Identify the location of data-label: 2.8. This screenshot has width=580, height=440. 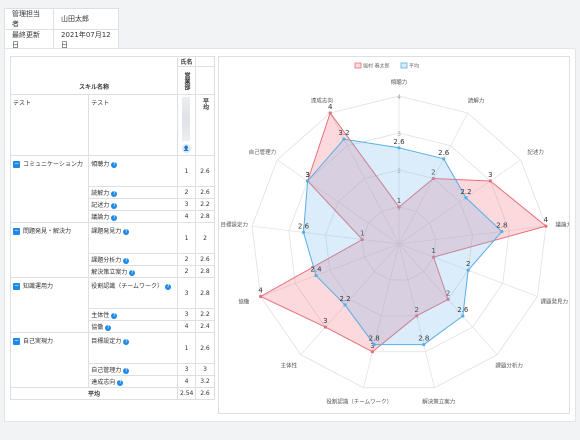
(374, 339).